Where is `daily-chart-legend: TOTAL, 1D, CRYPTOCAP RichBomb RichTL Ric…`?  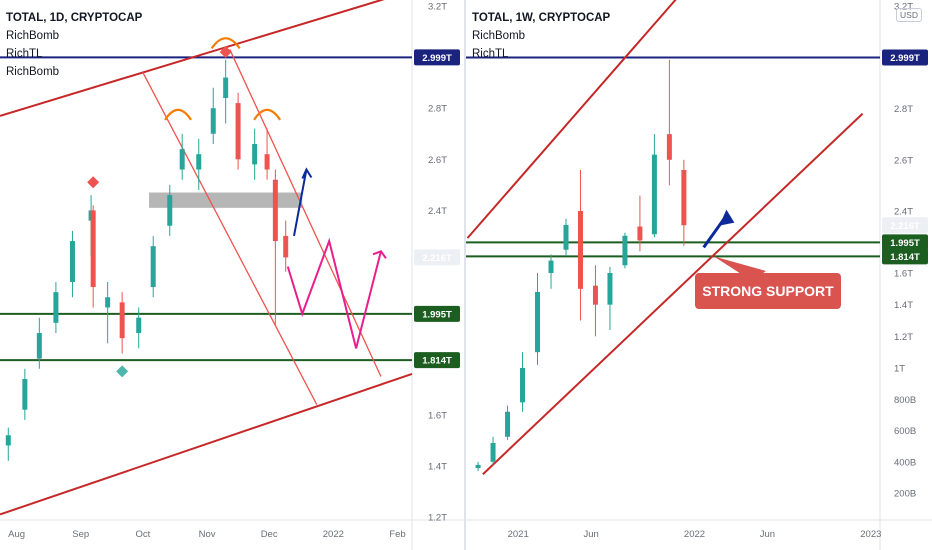
daily-chart-legend: TOTAL, 1D, CRYPTOCAP RichBomb RichTL Ric… is located at coordinates (74, 45).